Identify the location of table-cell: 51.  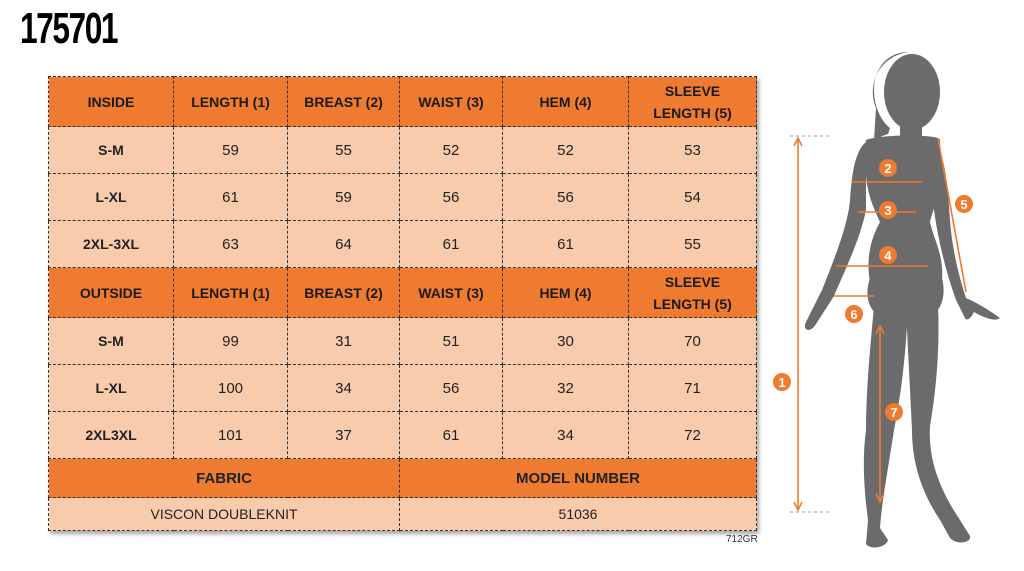
(451, 341).